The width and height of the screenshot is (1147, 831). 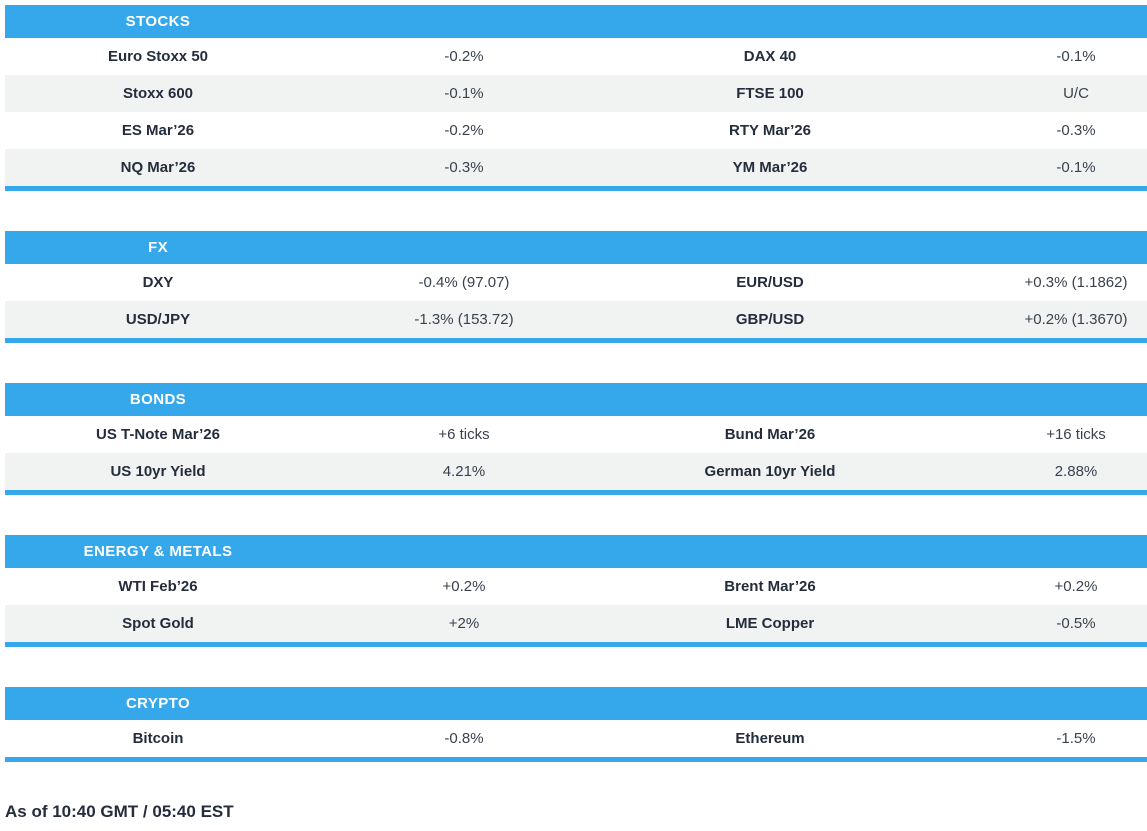 I want to click on instrument-name: DXY, so click(x=158, y=282).